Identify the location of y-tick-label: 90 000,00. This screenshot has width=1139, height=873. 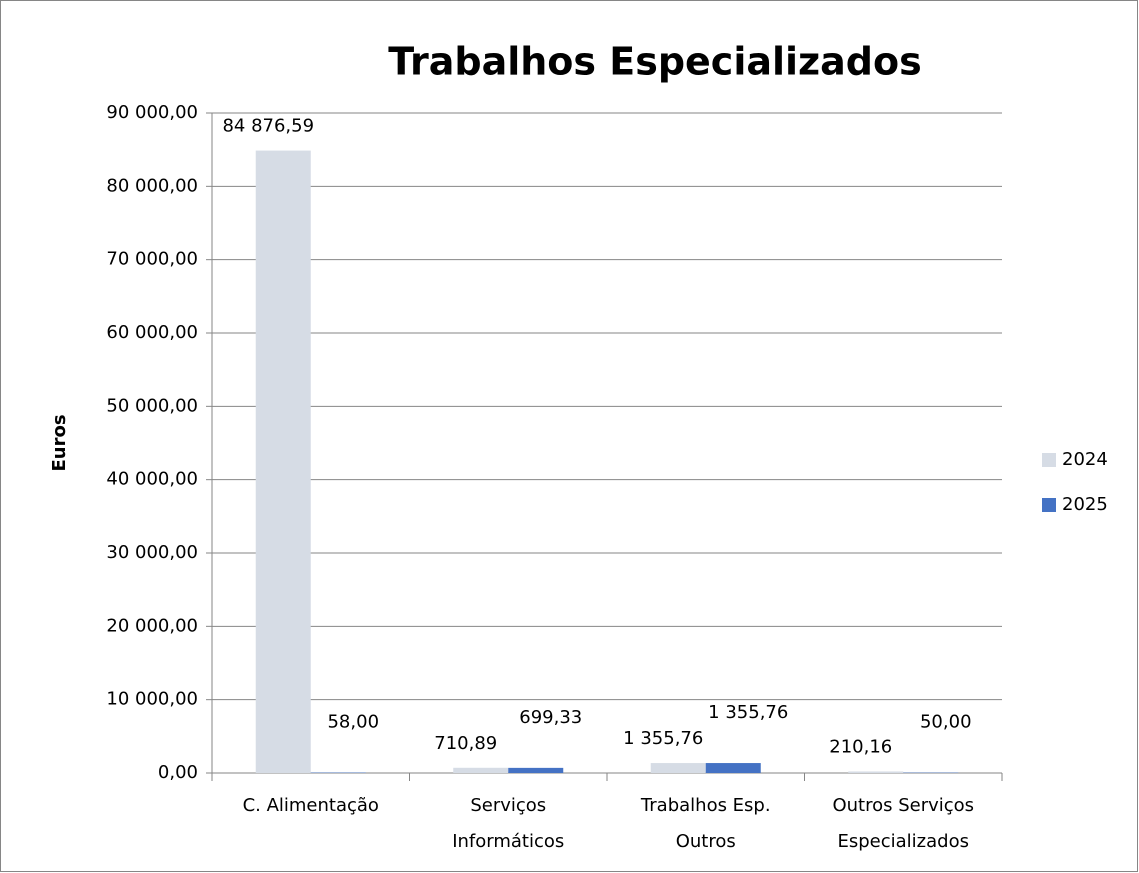
(152, 112).